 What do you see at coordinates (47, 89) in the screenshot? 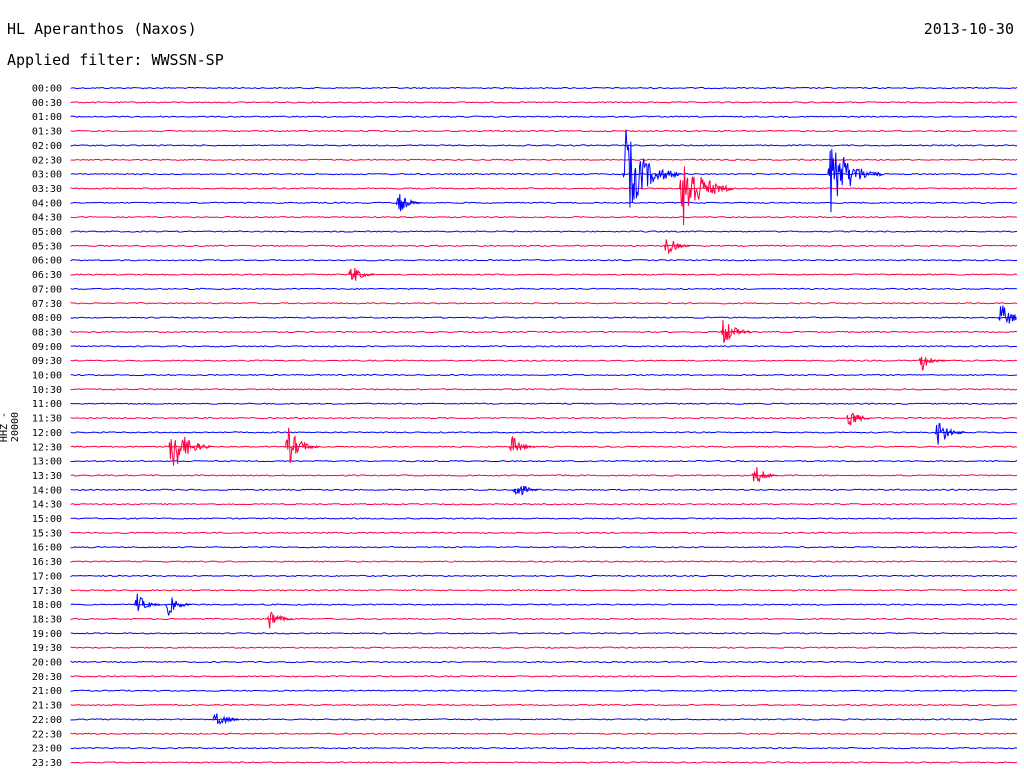
I see `row-label: 00:00` at bounding box center [47, 89].